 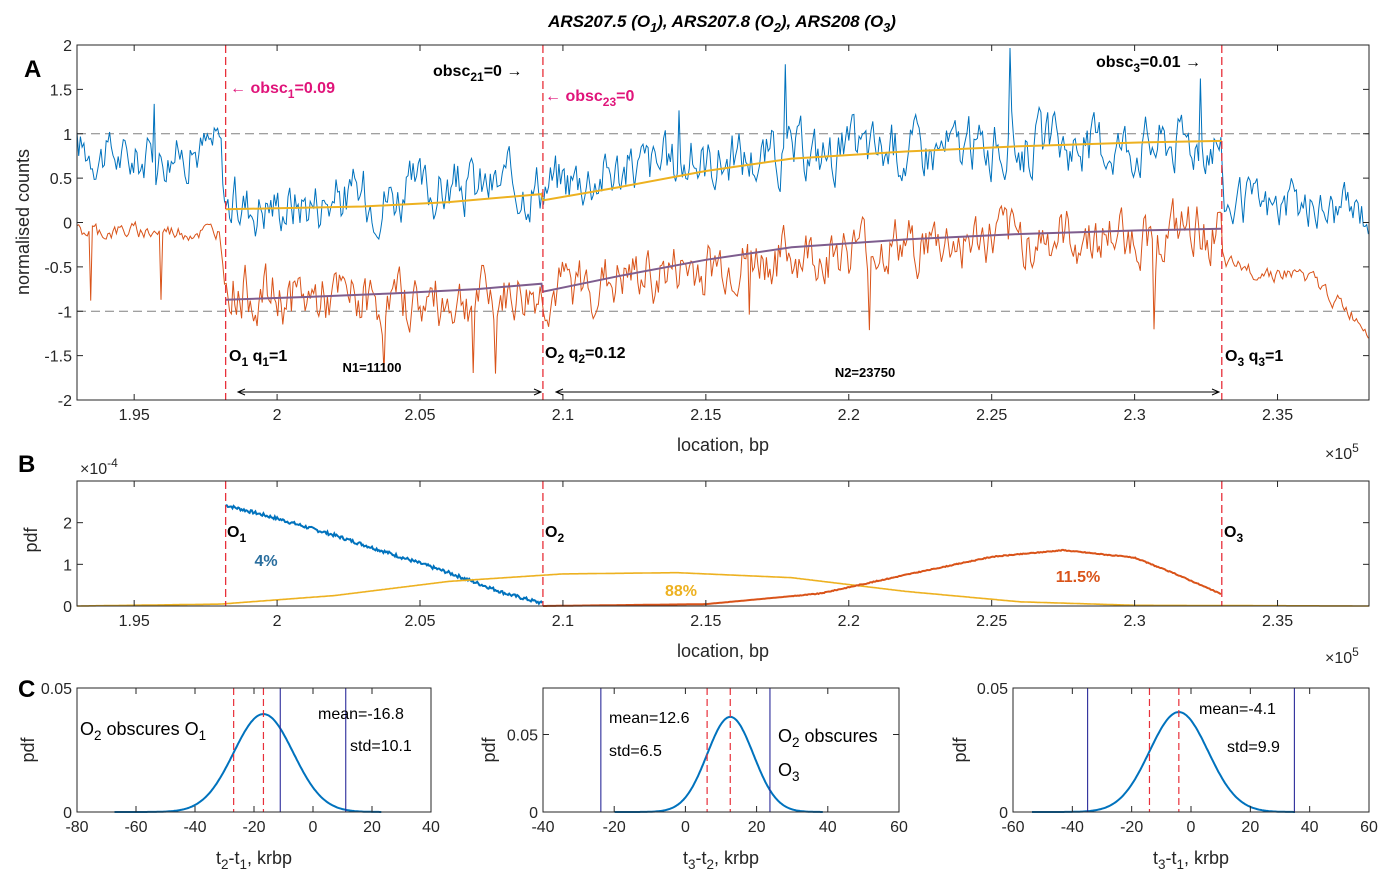 What do you see at coordinates (1216, 392) in the screenshot?
I see `n2-span-arrow-head-right` at bounding box center [1216, 392].